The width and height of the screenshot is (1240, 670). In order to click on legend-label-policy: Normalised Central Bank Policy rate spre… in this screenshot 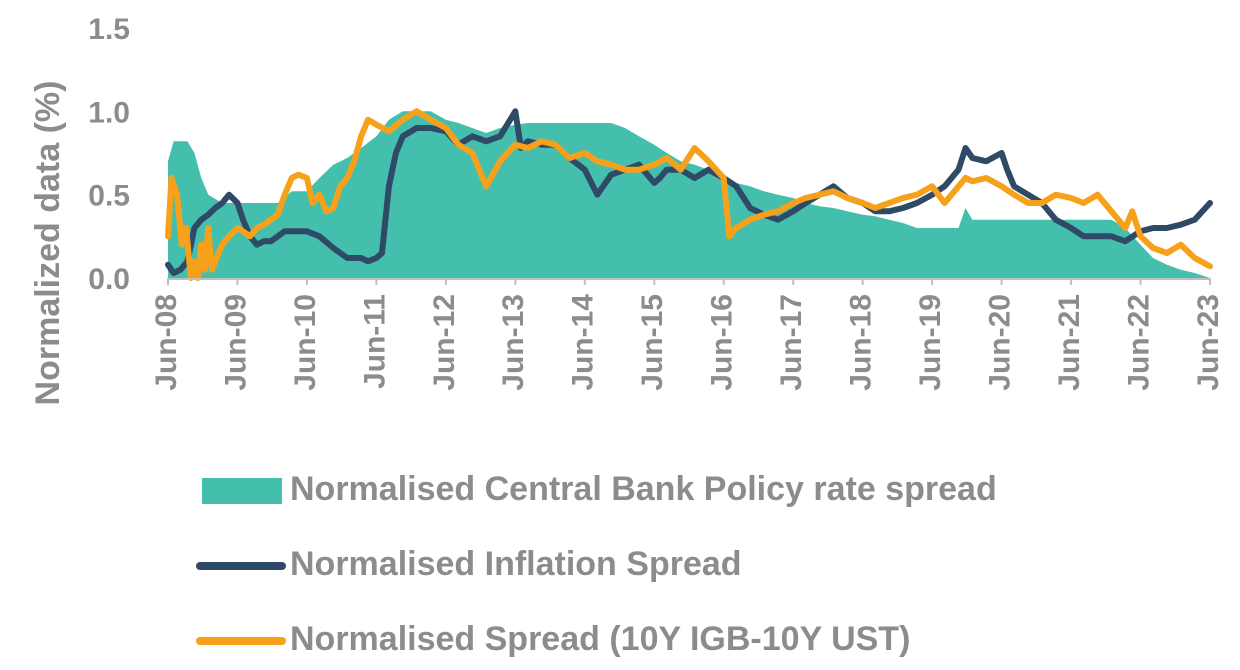, I will do `click(643, 489)`.